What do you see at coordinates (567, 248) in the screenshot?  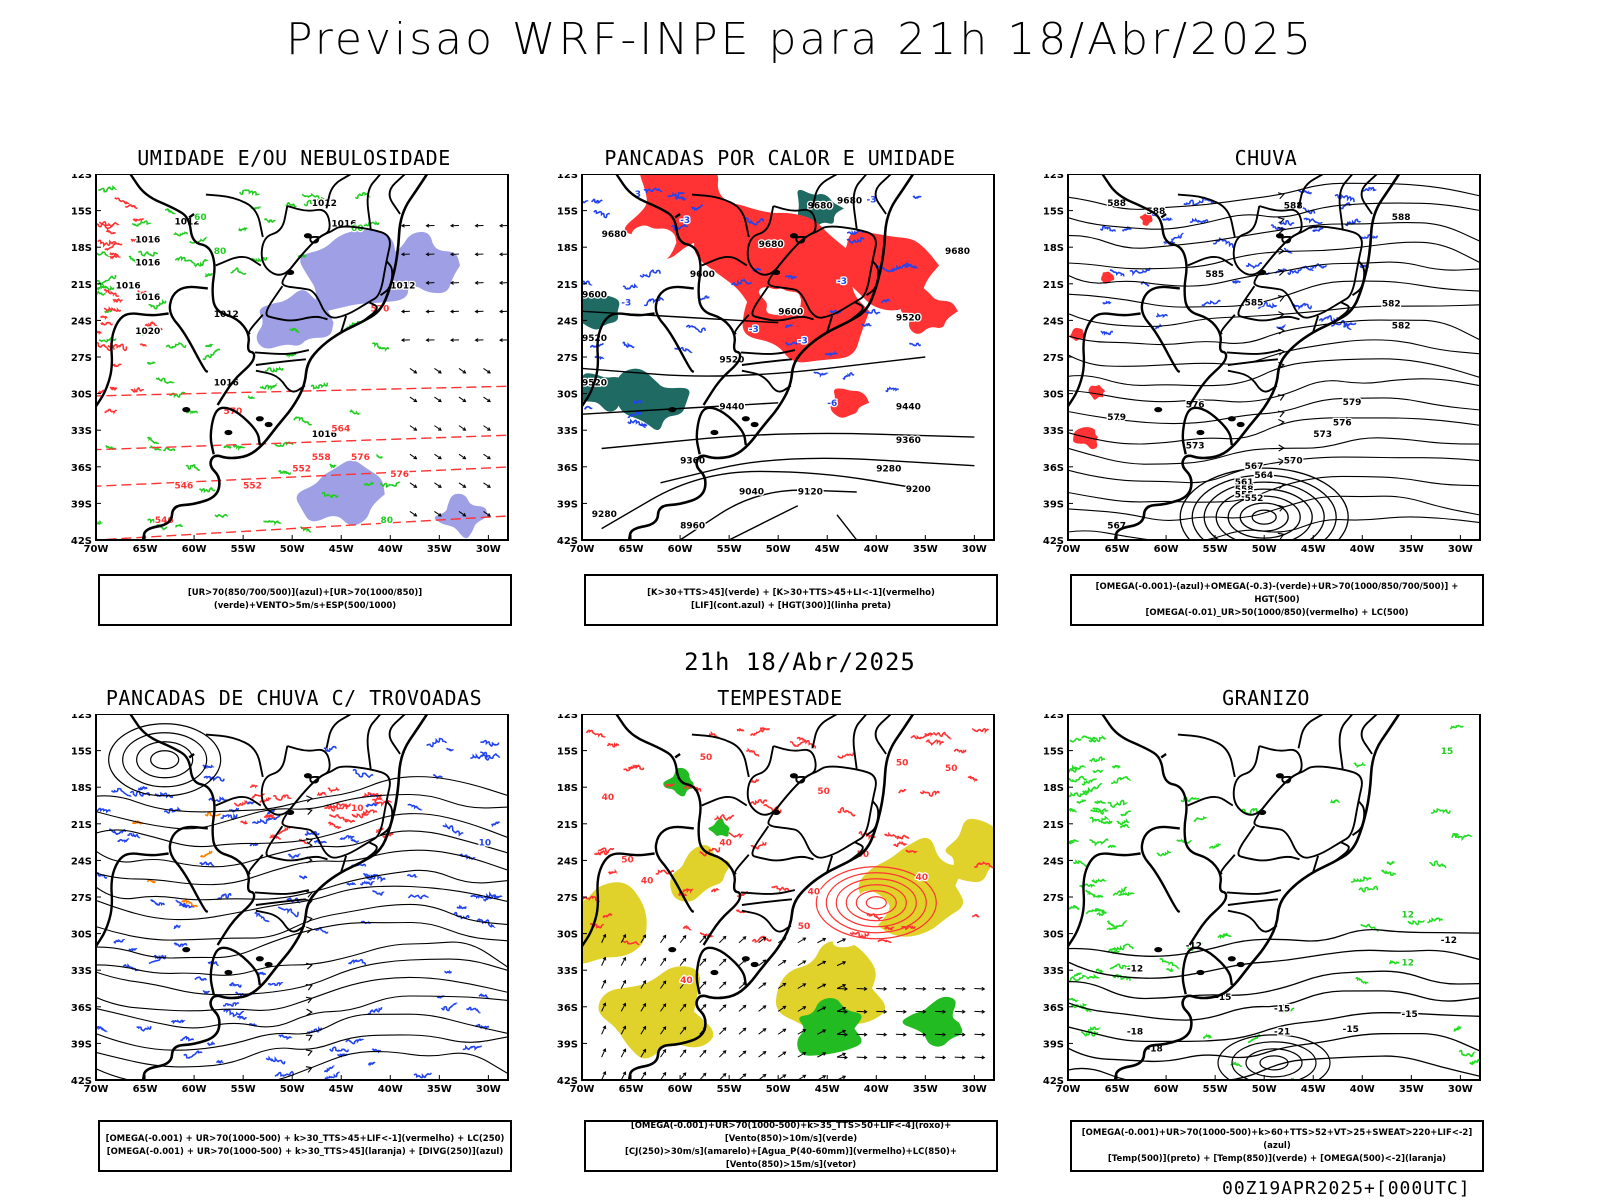 I see `y-tick-label: 18S` at bounding box center [567, 248].